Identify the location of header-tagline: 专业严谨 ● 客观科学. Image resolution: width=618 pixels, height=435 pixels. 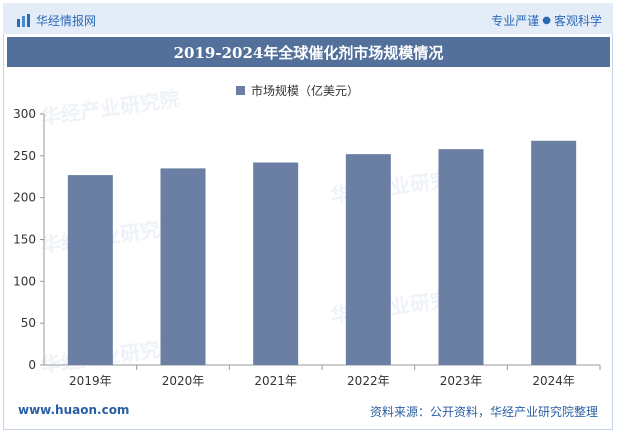
(546, 20).